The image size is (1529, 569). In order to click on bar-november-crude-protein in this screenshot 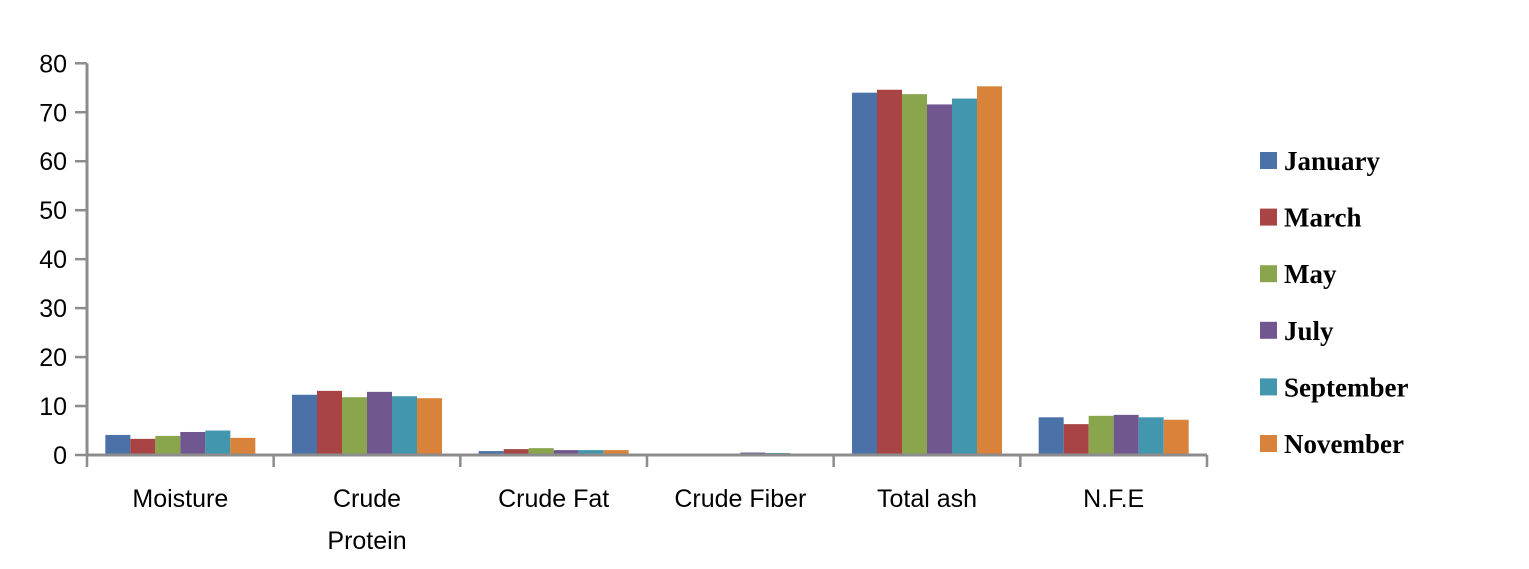, I will do `click(429, 426)`.